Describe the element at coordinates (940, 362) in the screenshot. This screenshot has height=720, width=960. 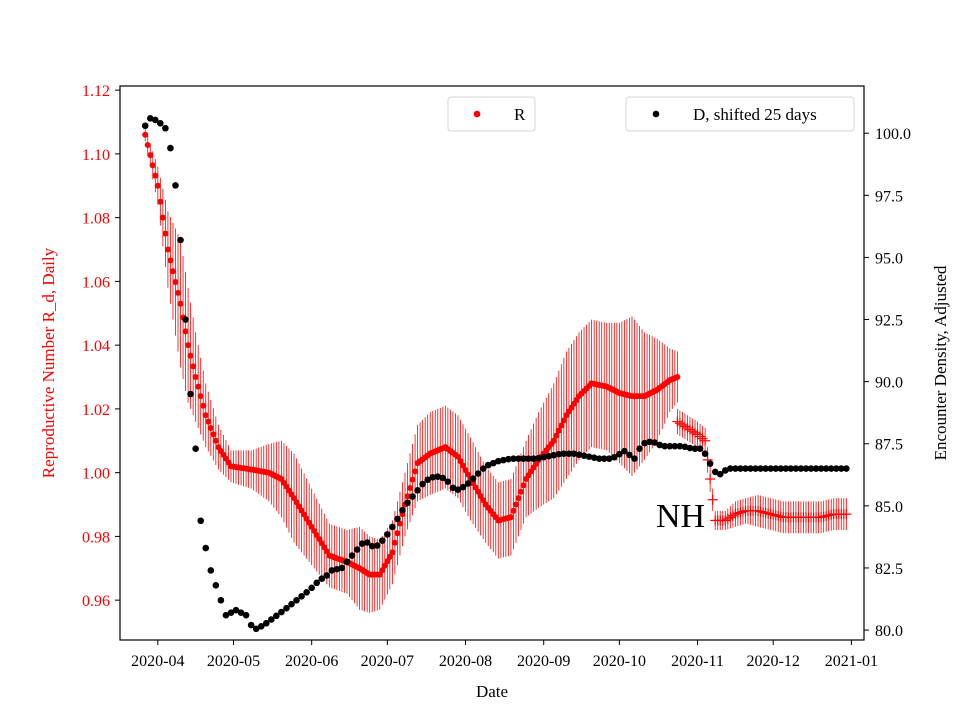
I see `right-y-axis-label: Encounter Density, Adjusted` at that location.